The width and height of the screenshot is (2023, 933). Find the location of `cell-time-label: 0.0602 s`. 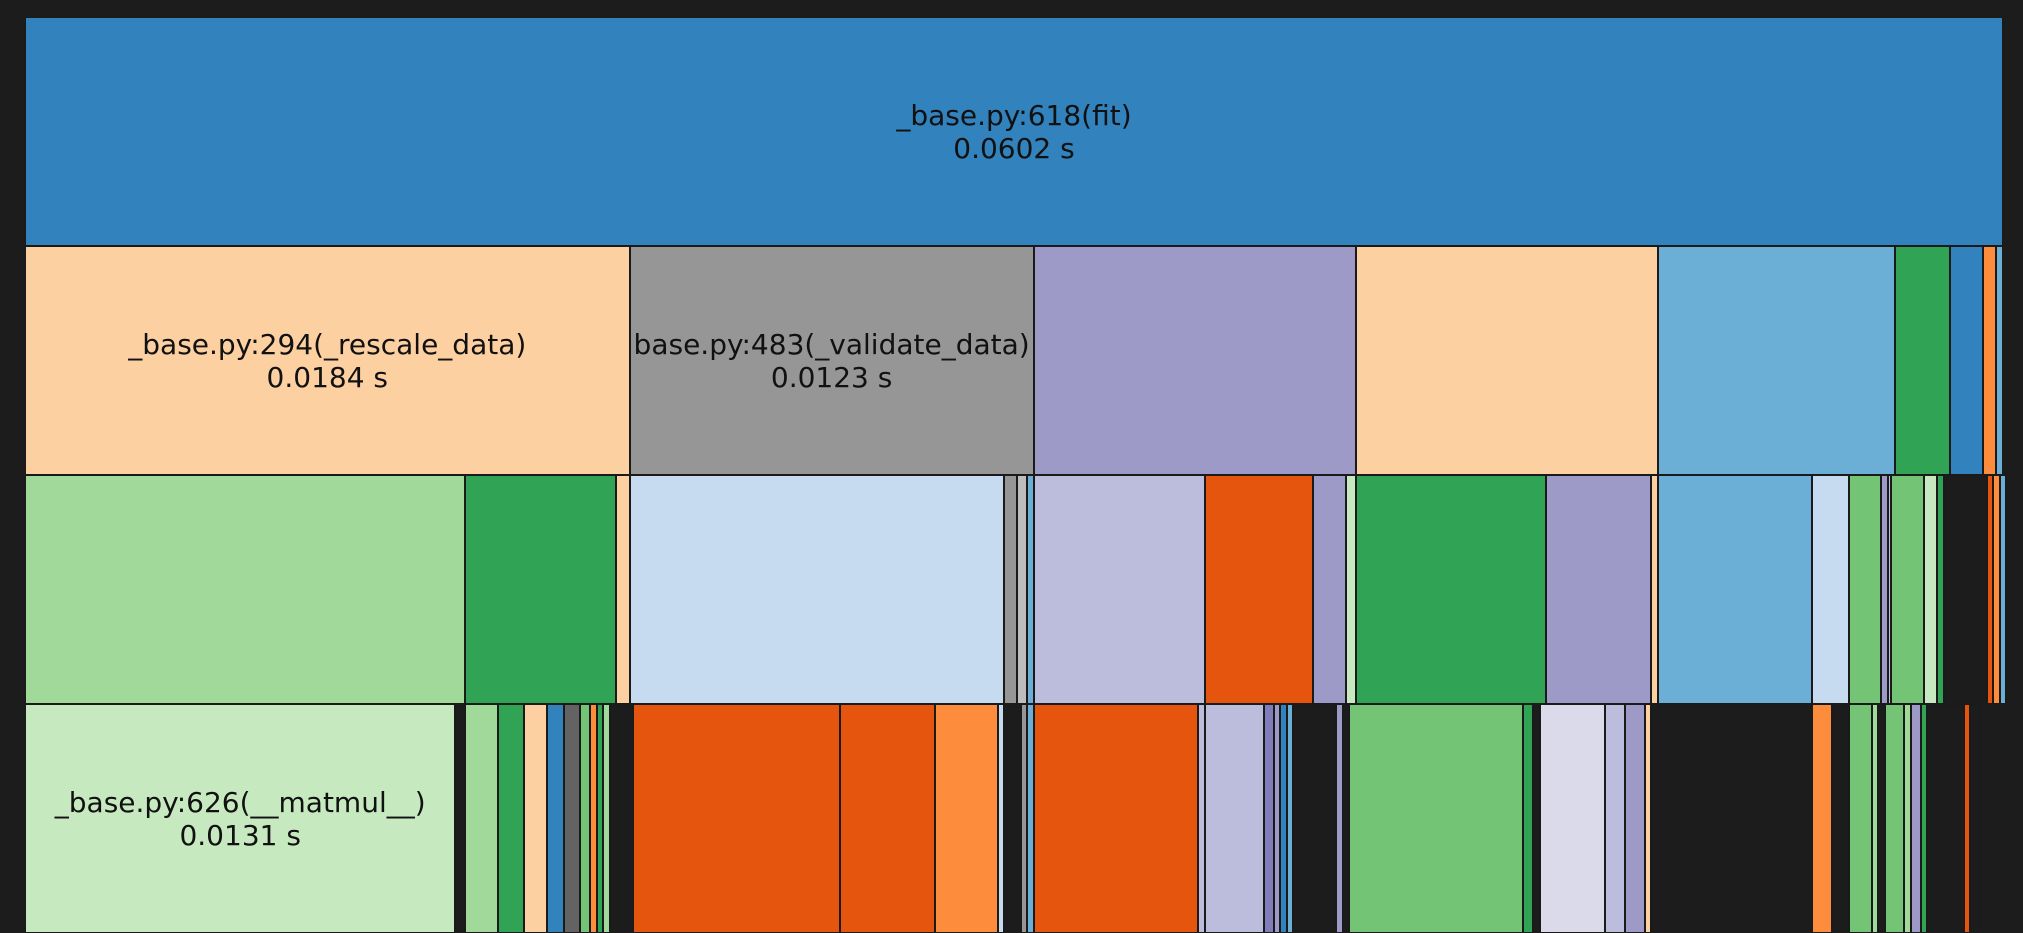

cell-time-label: 0.0602 s is located at coordinates (1014, 148).